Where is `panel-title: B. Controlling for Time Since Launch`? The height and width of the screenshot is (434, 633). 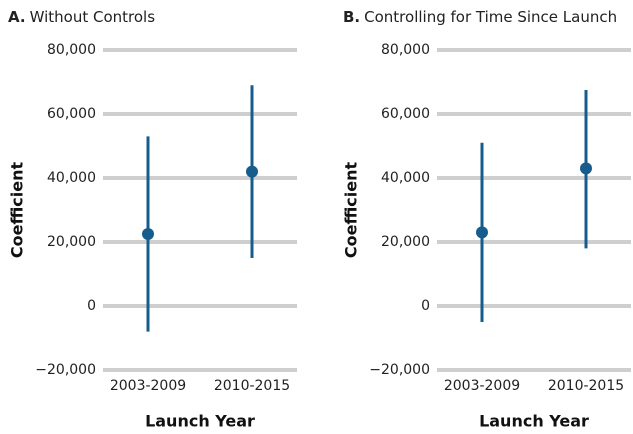 panel-title: B. Controlling for Time Since Launch is located at coordinates (480, 17).